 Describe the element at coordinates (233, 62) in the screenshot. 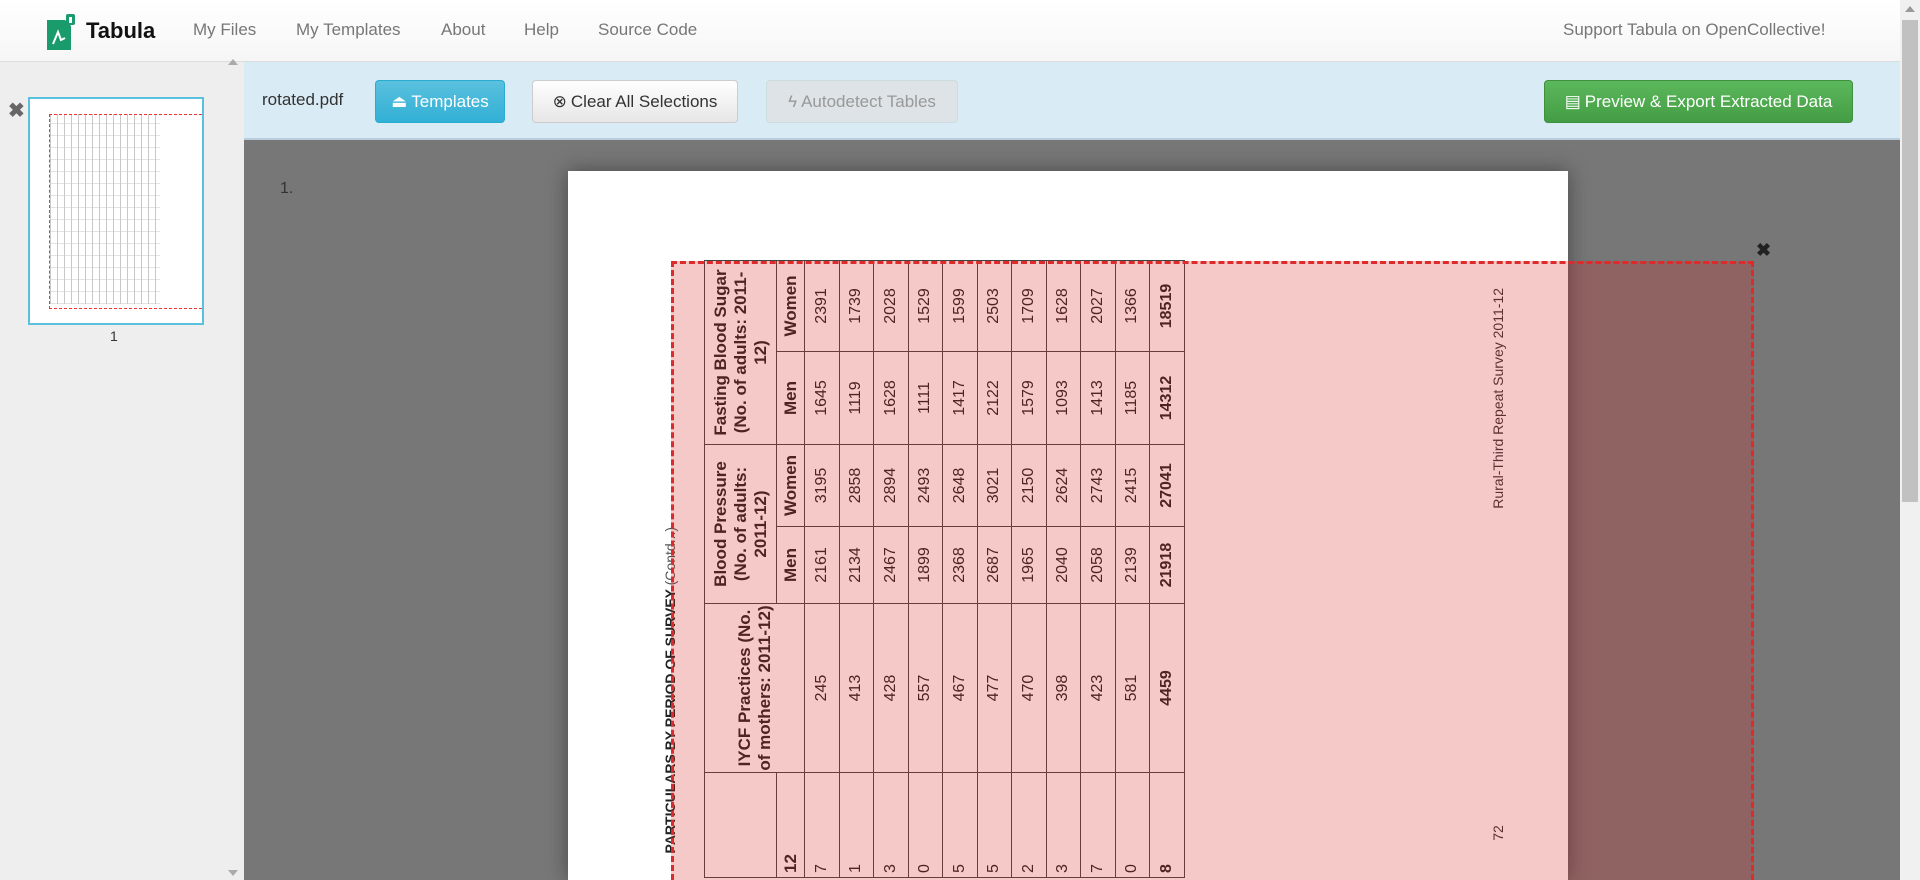

I see `sidebar-scroll-up-icon` at that location.